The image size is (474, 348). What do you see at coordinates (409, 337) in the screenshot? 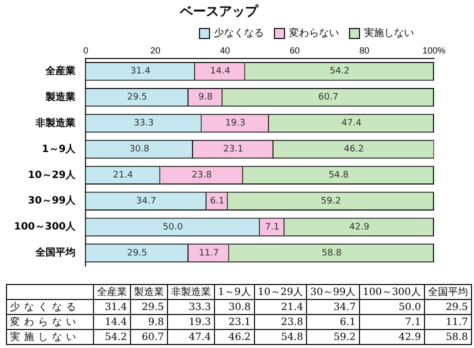
I see `text: 42.9` at bounding box center [409, 337].